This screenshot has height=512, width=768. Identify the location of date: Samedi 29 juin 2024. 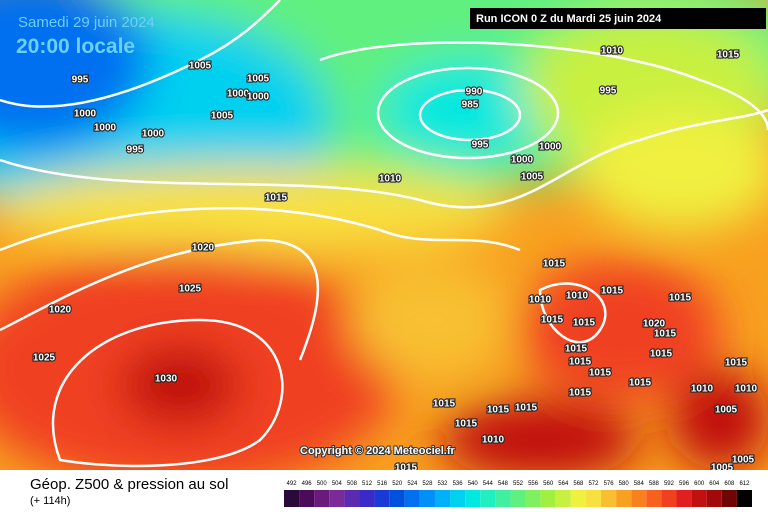
(86, 22).